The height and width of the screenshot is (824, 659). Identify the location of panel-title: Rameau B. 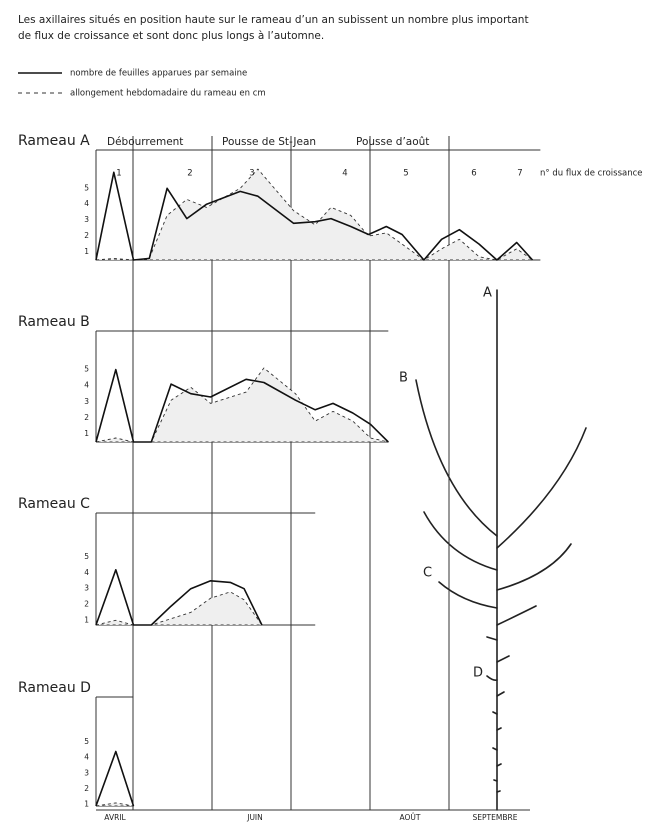
(54, 322).